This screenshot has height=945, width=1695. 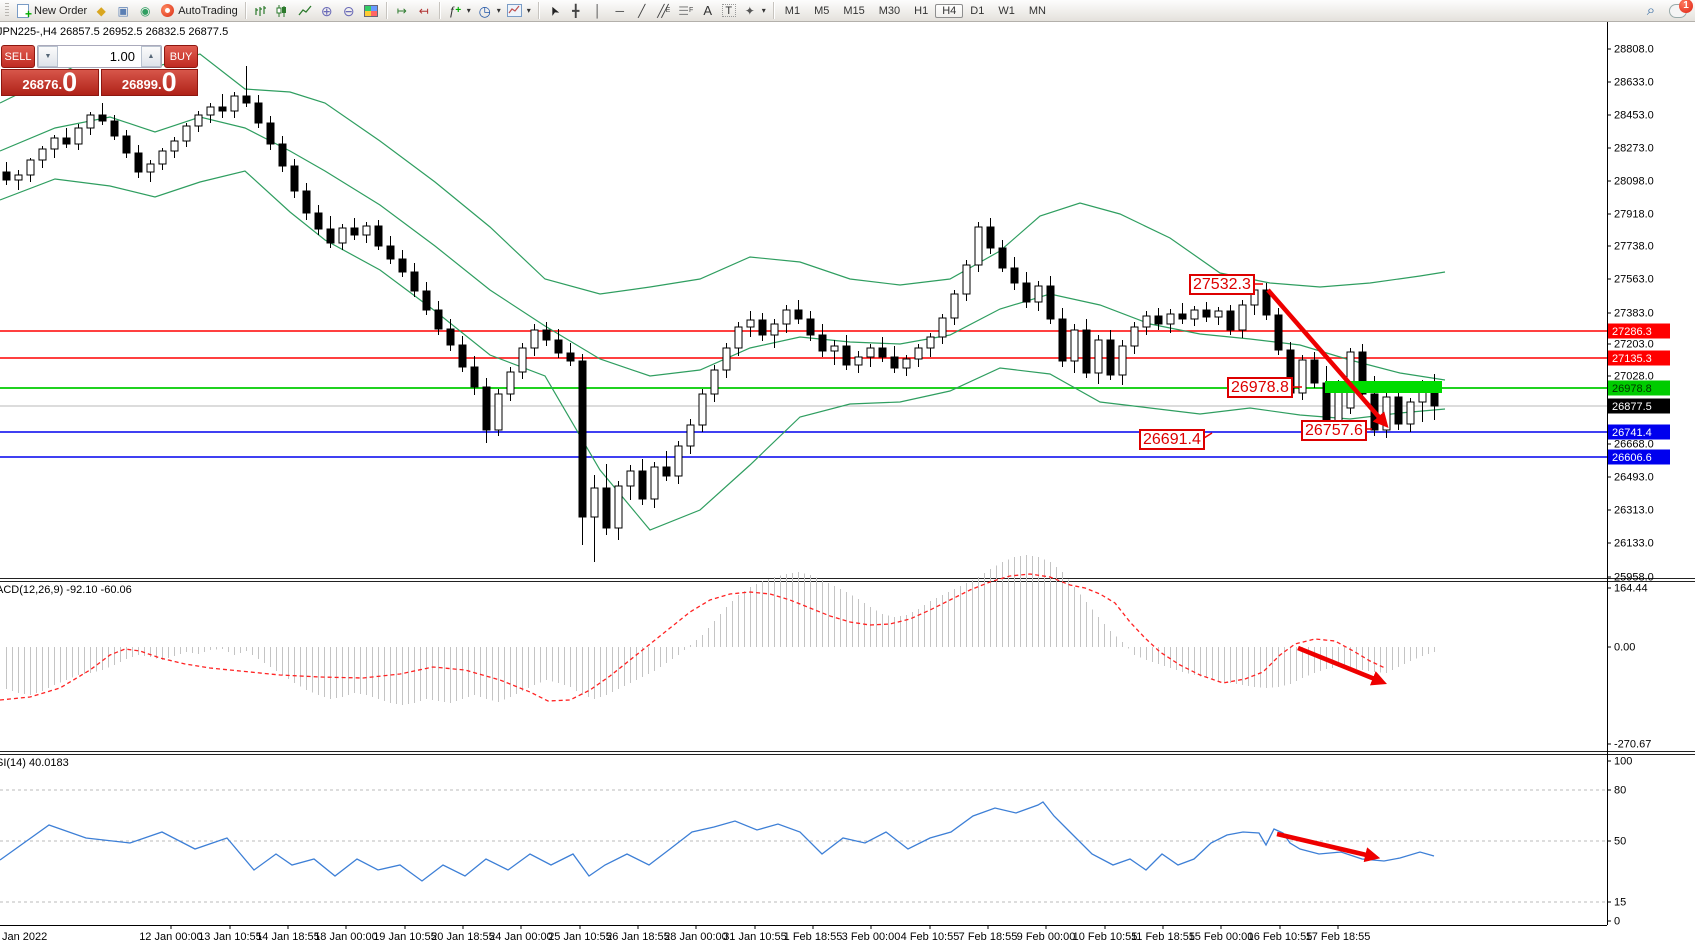 I want to click on price-callout-26978.8: 26978.8, so click(x=1260, y=387).